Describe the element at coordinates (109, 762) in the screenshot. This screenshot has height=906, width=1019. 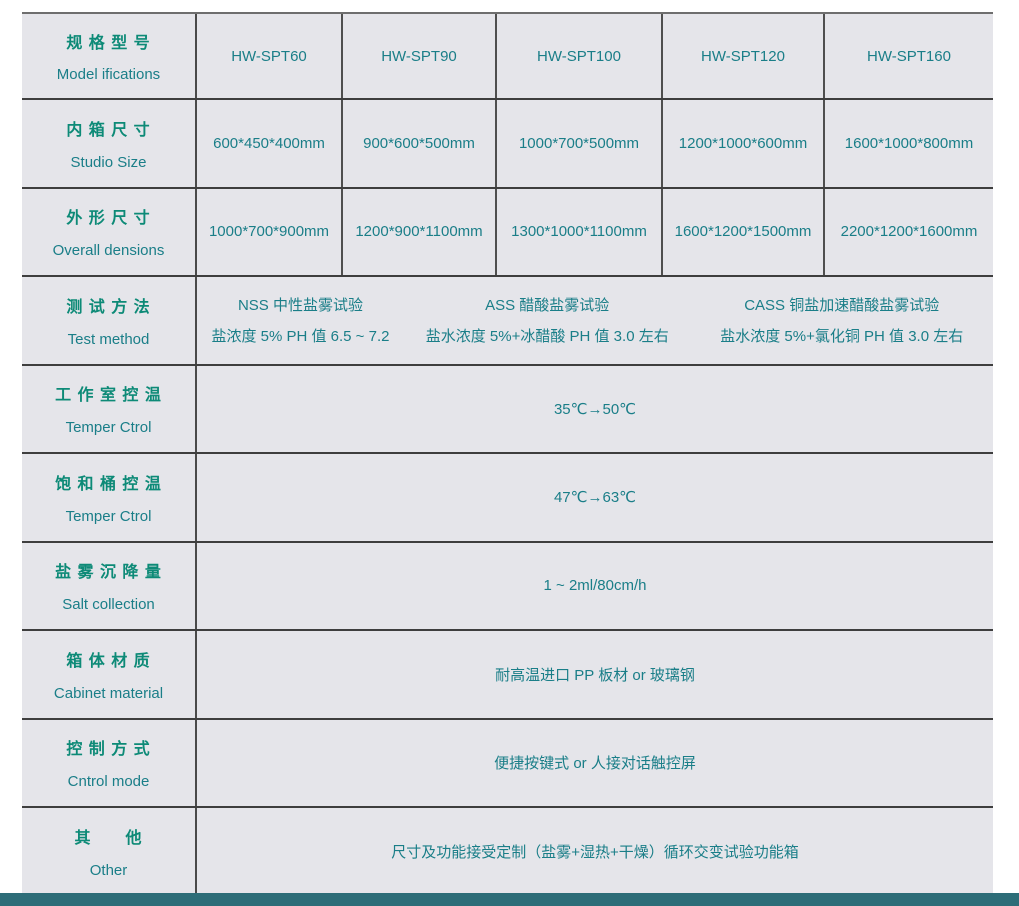
I see `row-header-control-mode: 控 制 方 式 Cntrol mode` at that location.